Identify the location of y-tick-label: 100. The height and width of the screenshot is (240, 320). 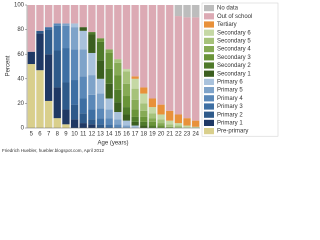
(19, 6).